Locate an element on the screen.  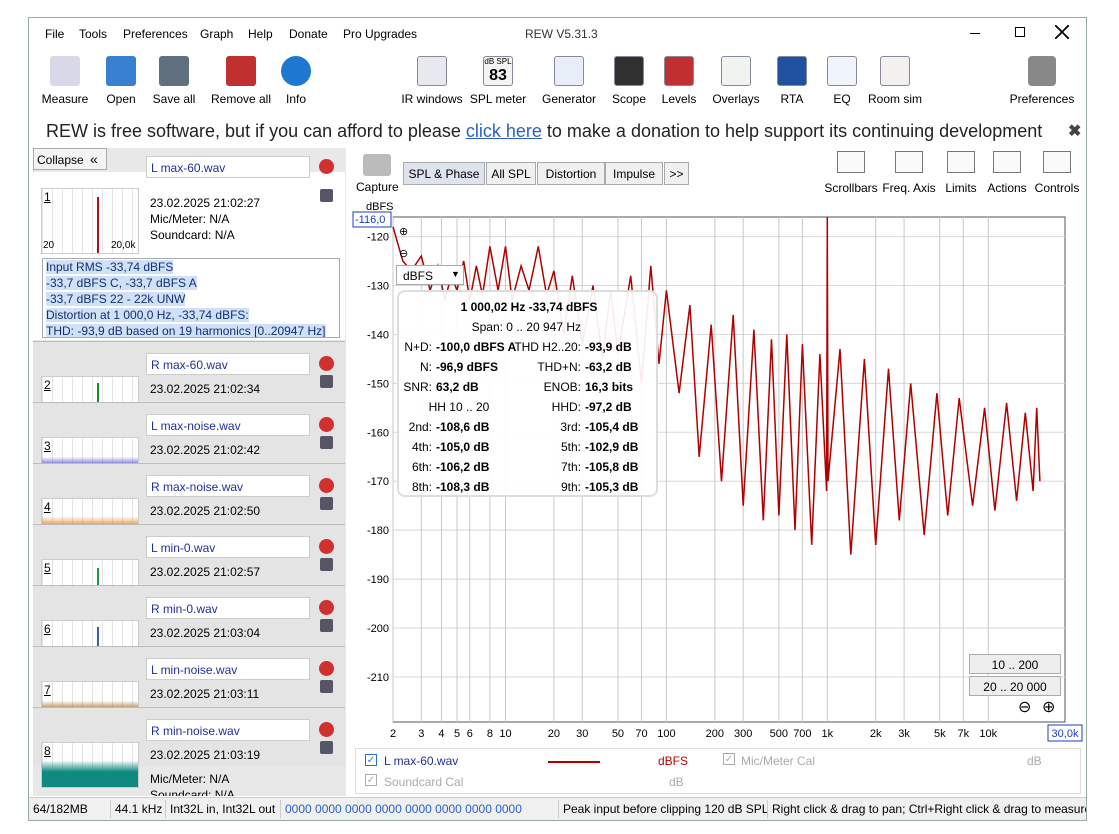
menu-item: File is located at coordinates (55, 34).